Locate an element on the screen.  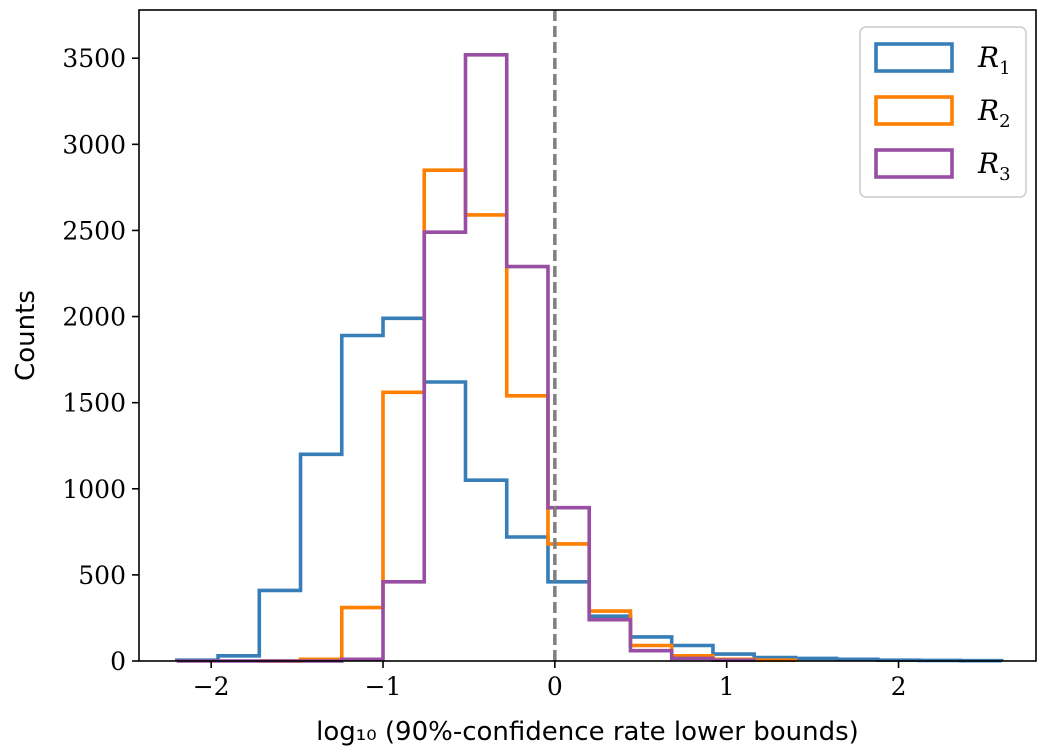
legend-label-3: R3 is located at coordinates (994, 166).